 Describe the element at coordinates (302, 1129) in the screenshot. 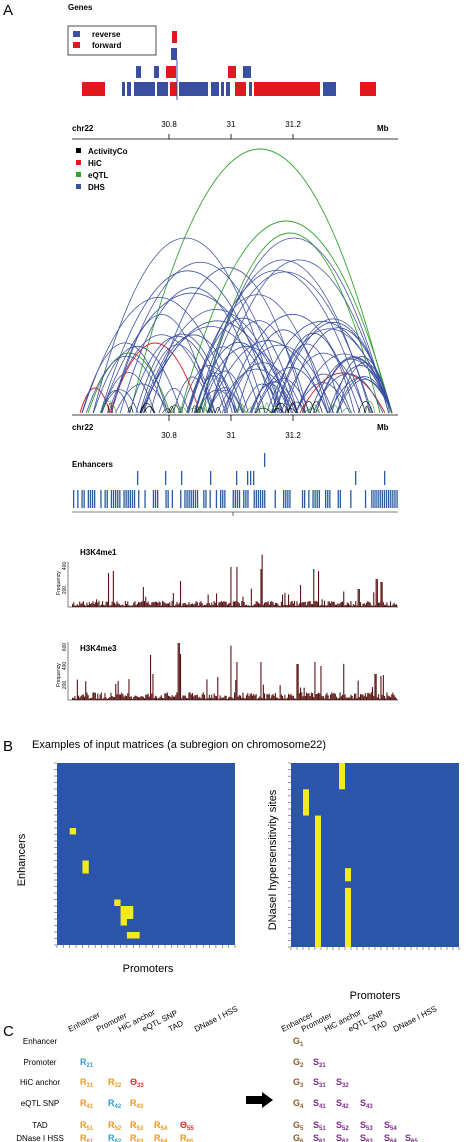

I see `relation-cell-subscript: 5` at that location.